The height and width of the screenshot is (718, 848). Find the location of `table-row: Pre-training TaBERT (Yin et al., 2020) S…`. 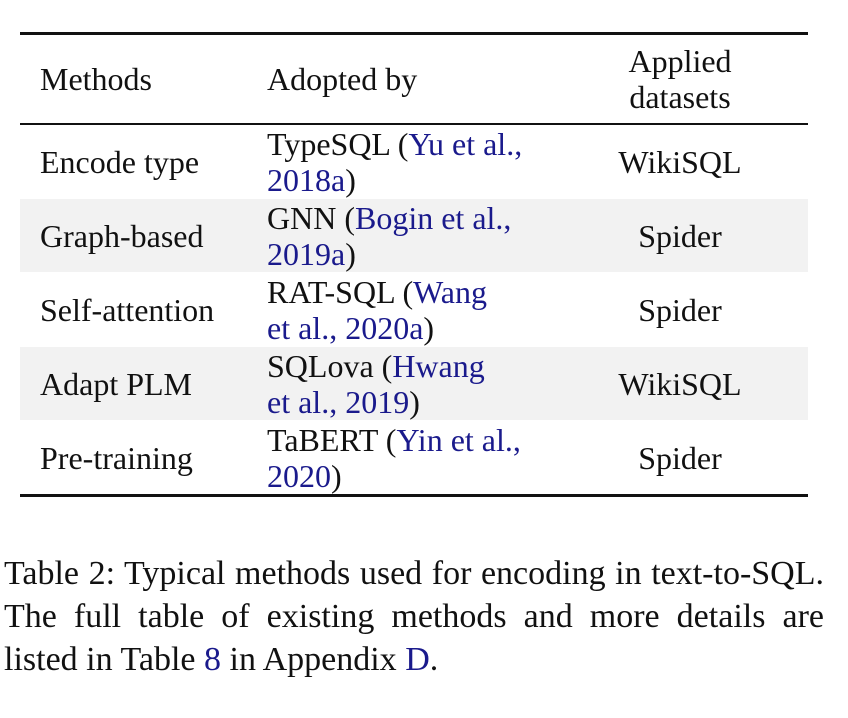

table-row: Pre-training TaBERT (Yin et al., 2020) S… is located at coordinates (414, 457).